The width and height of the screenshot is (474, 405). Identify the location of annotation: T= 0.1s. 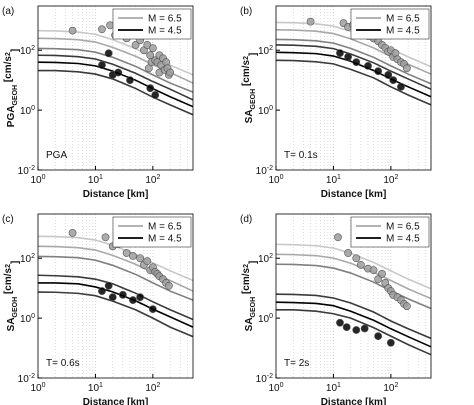
(301, 155).